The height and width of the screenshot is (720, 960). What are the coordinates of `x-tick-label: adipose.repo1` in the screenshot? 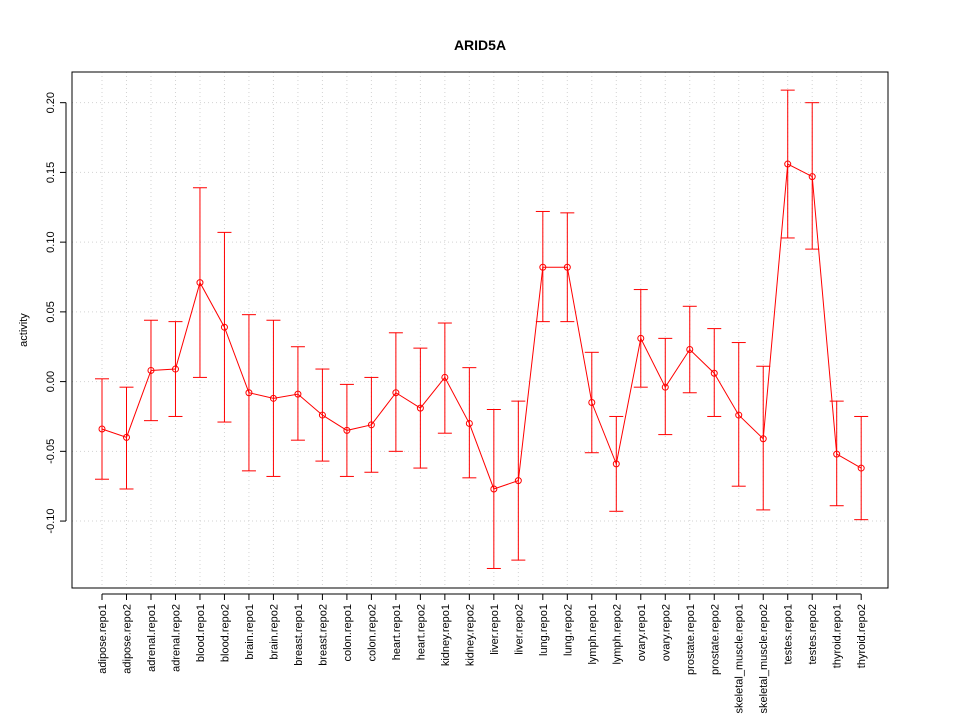 It's located at (103, 639).